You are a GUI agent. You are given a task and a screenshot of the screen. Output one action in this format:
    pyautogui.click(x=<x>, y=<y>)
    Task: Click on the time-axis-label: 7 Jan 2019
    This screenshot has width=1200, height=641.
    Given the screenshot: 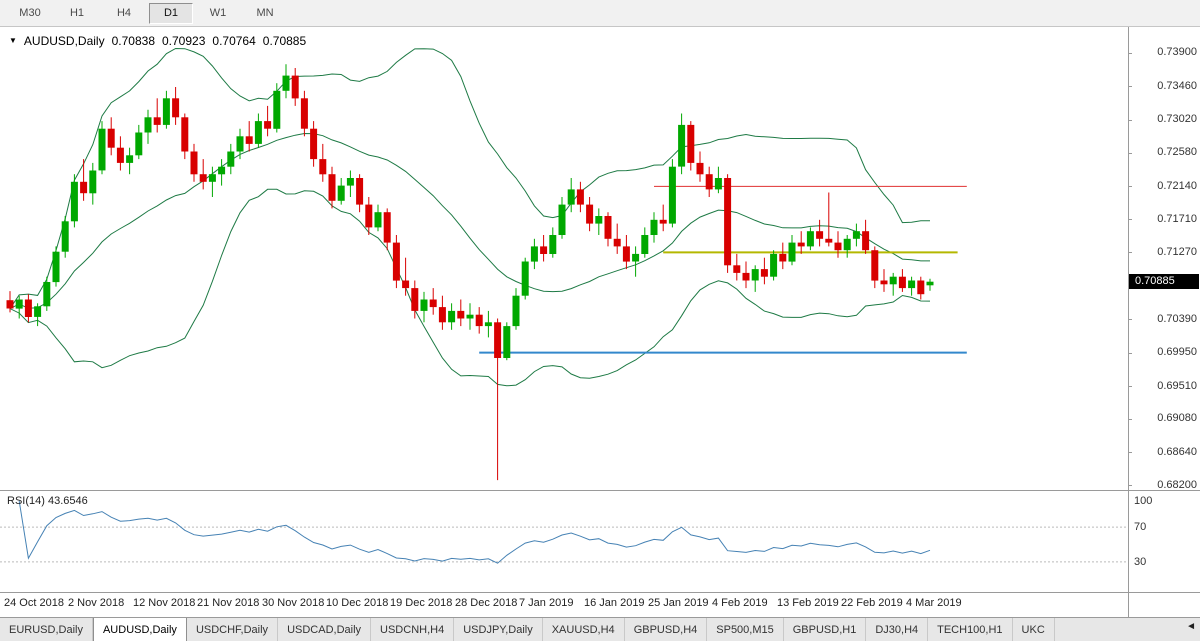 What is the action you would take?
    pyautogui.click(x=546, y=603)
    